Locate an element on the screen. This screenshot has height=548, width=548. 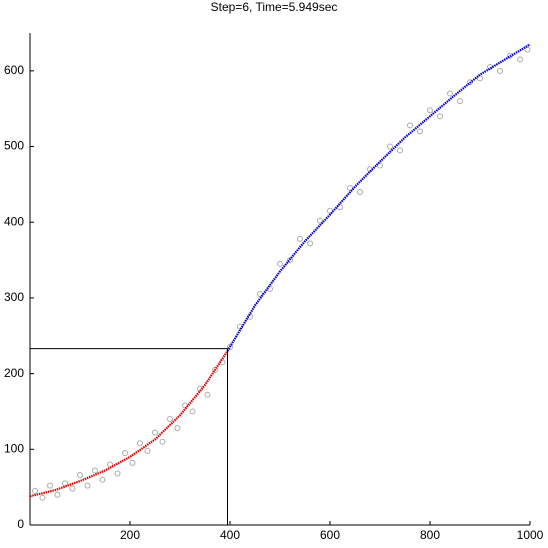
fit-curve is located at coordinates (129, 424).